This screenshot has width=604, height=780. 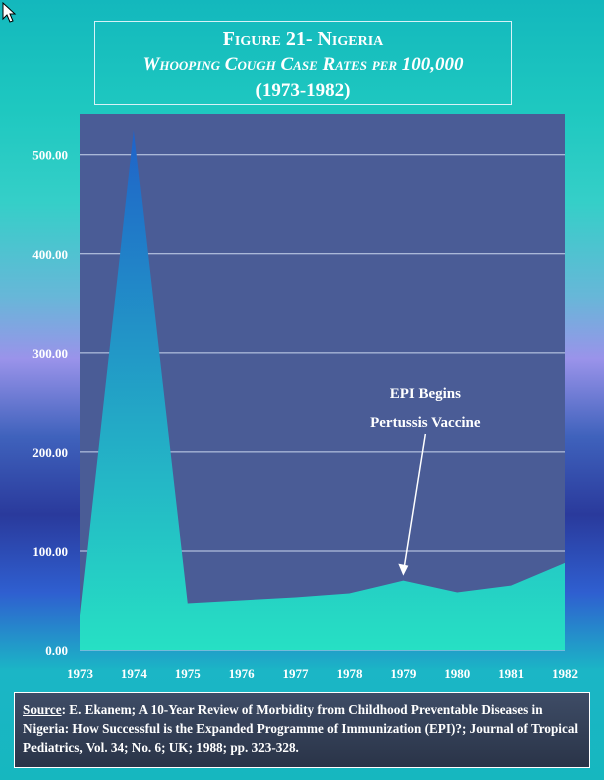 I want to click on x-tick-label: 1981, so click(x=511, y=673).